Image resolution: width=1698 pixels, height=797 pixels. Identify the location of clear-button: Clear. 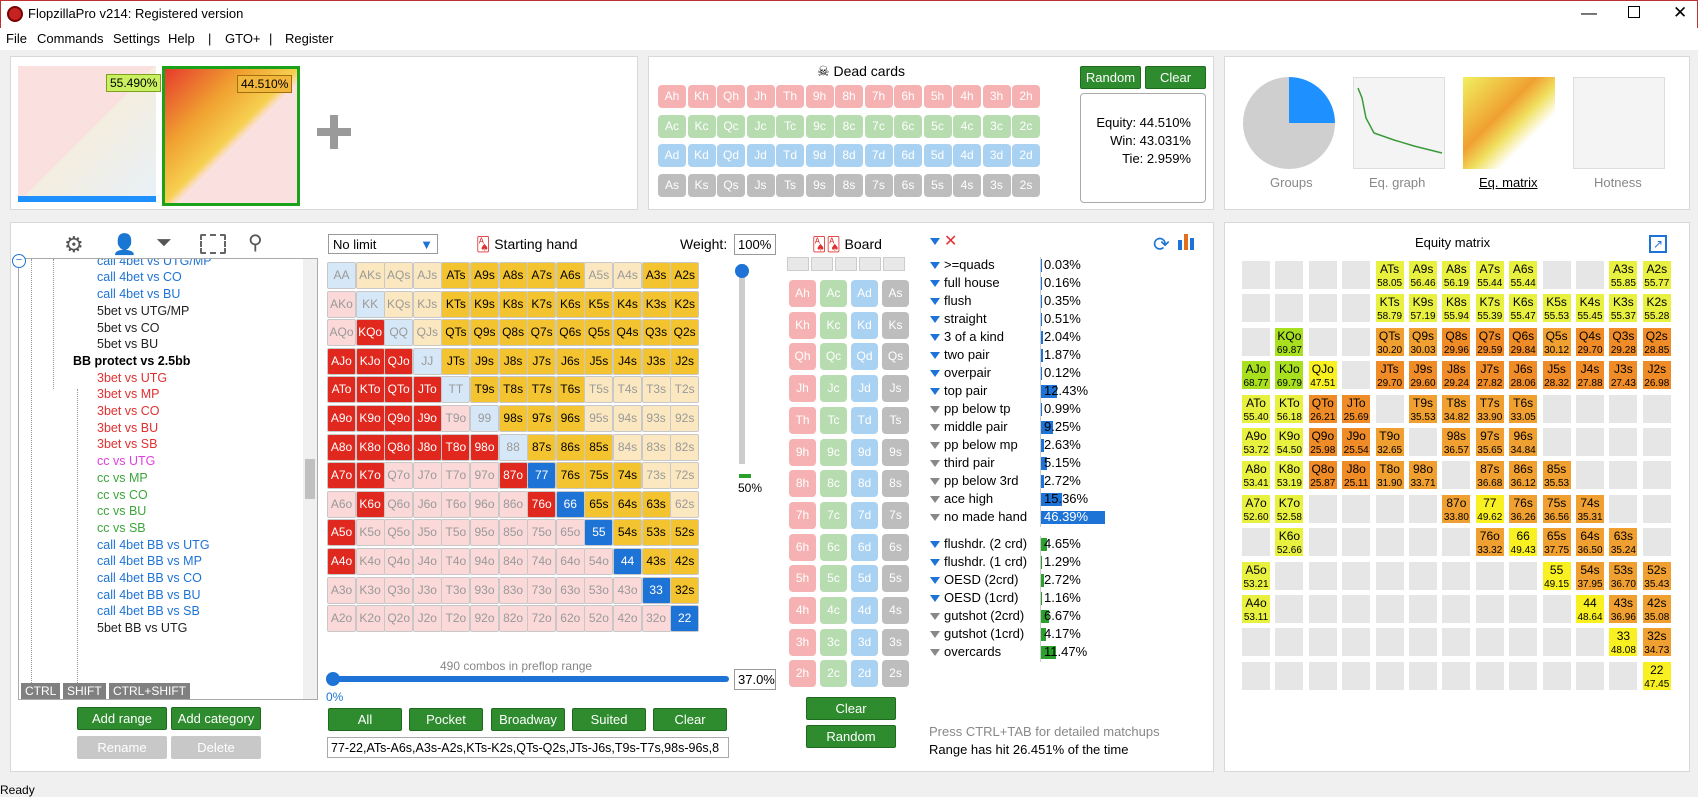
(690, 719).